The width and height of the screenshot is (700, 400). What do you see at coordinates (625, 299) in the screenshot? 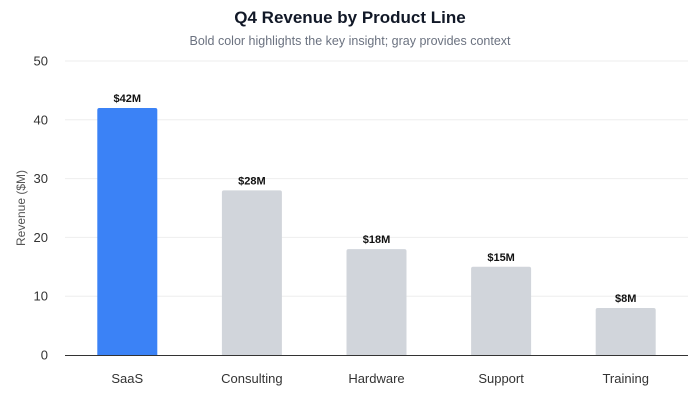
I see `data-label: $8M` at bounding box center [625, 299].